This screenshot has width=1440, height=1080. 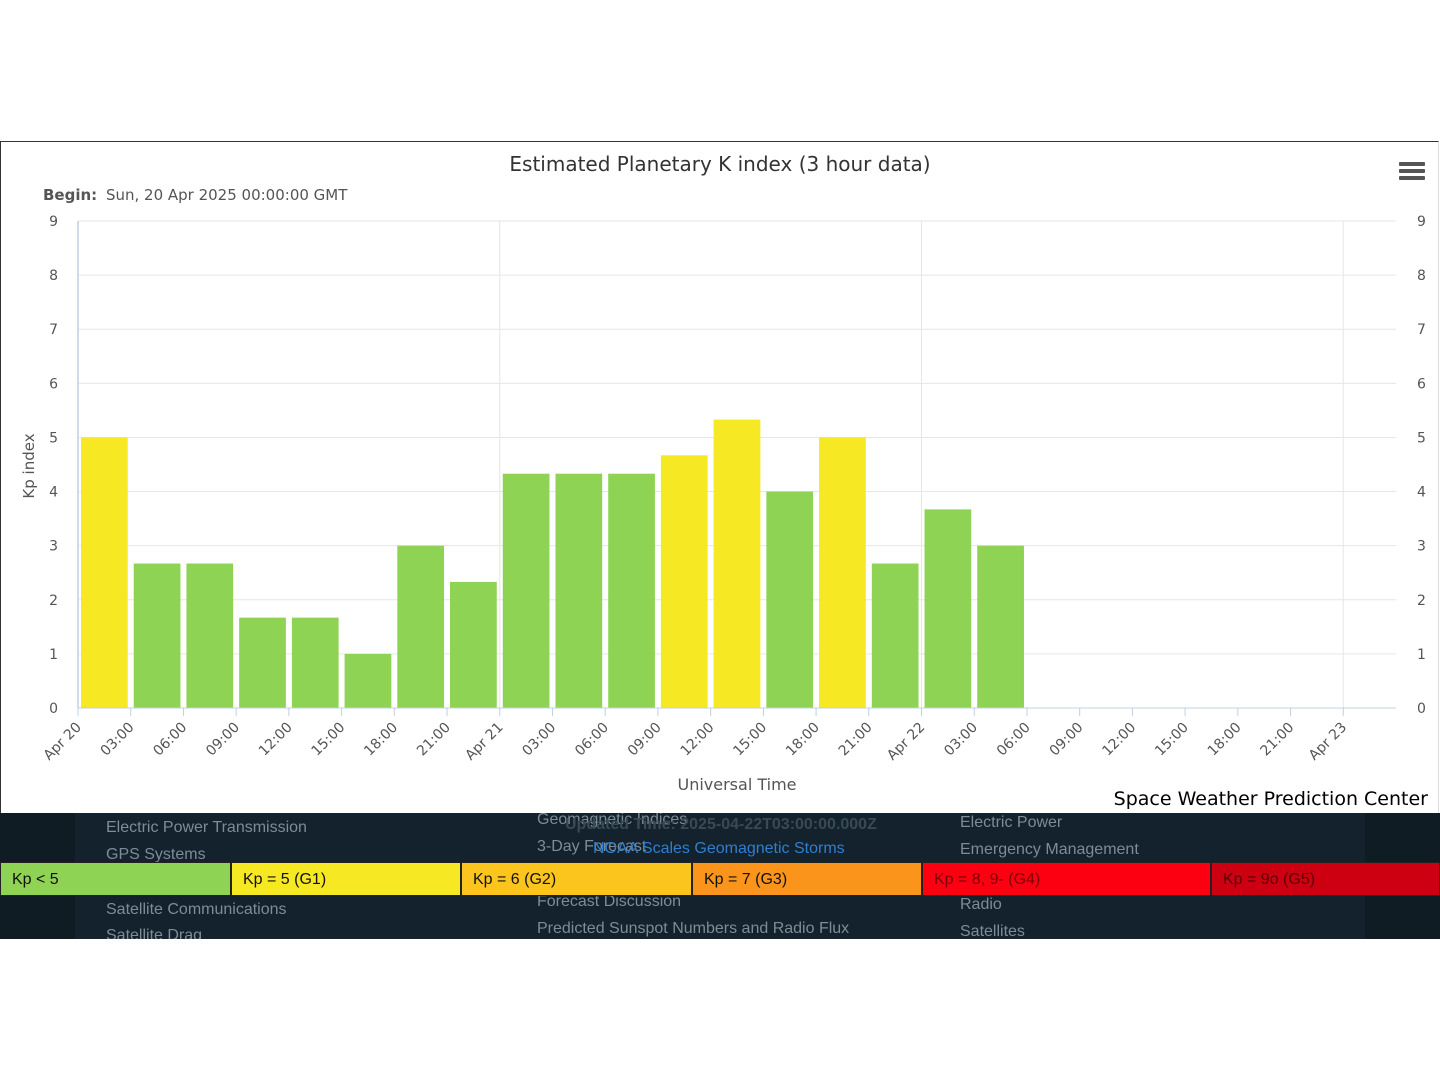 I want to click on legend-item: Kp = 6 (G2), so click(x=576, y=879).